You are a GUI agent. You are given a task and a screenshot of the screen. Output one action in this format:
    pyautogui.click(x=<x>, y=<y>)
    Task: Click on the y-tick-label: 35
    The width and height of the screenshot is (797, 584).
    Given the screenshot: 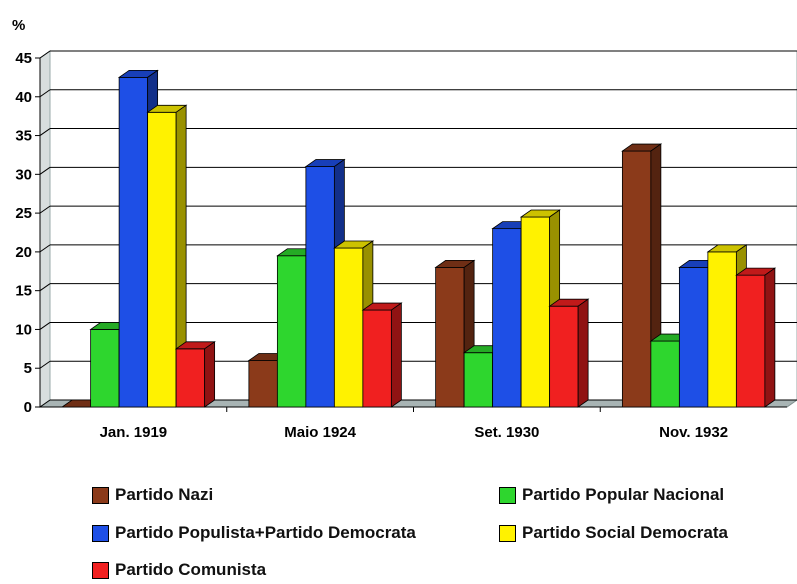 What is the action you would take?
    pyautogui.click(x=23, y=136)
    